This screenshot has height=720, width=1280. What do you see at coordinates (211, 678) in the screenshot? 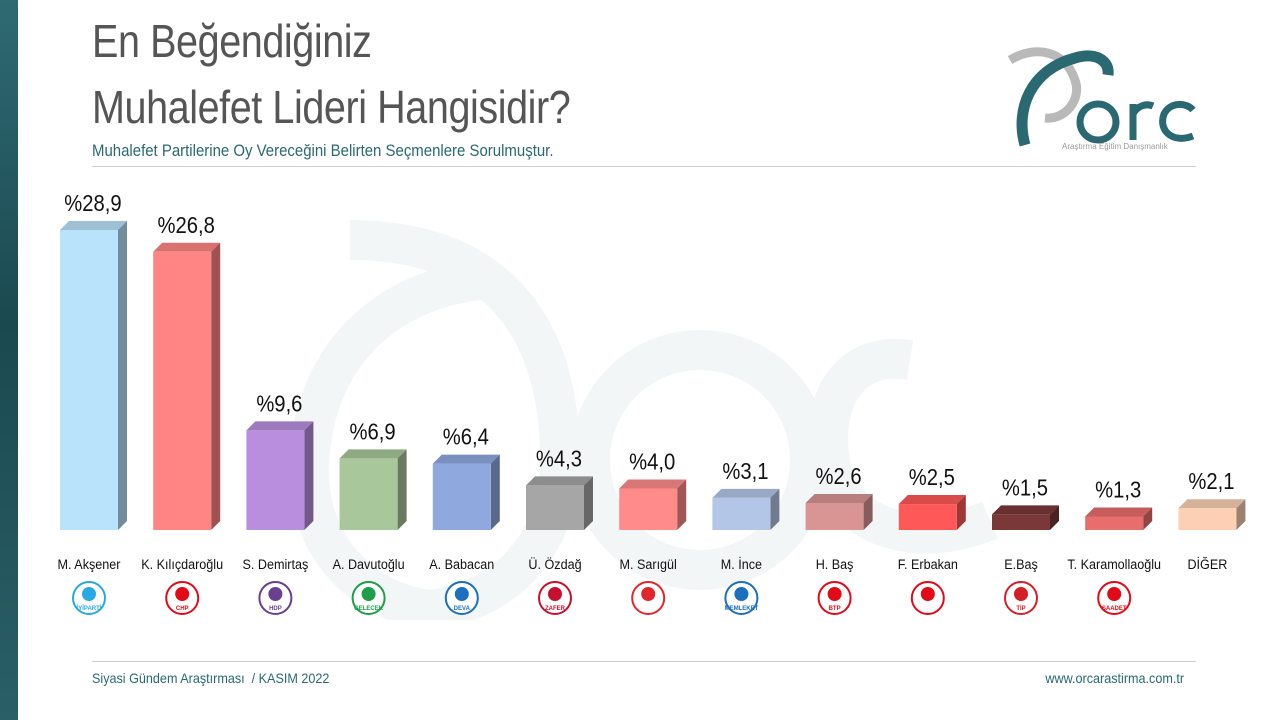
I see `footer-source: Siyasi Gündem Araştırması / KASIM 2022` at bounding box center [211, 678].